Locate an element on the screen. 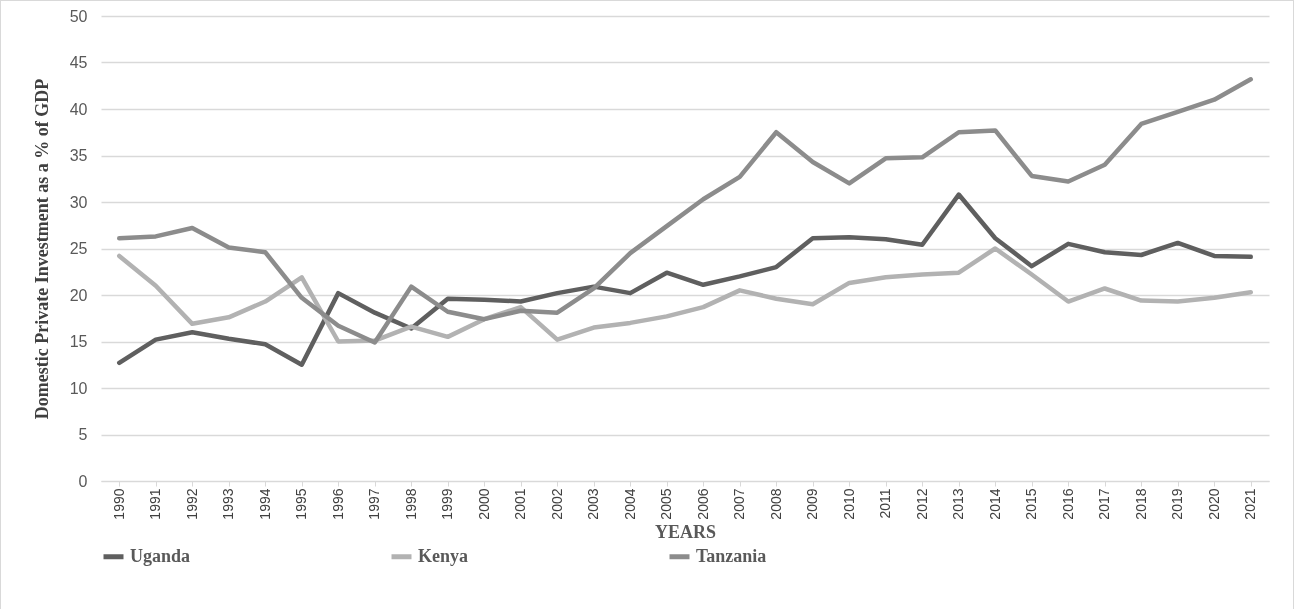 Image resolution: width=1296 pixels, height=611 pixels. legend-label: Kenya is located at coordinates (443, 555).